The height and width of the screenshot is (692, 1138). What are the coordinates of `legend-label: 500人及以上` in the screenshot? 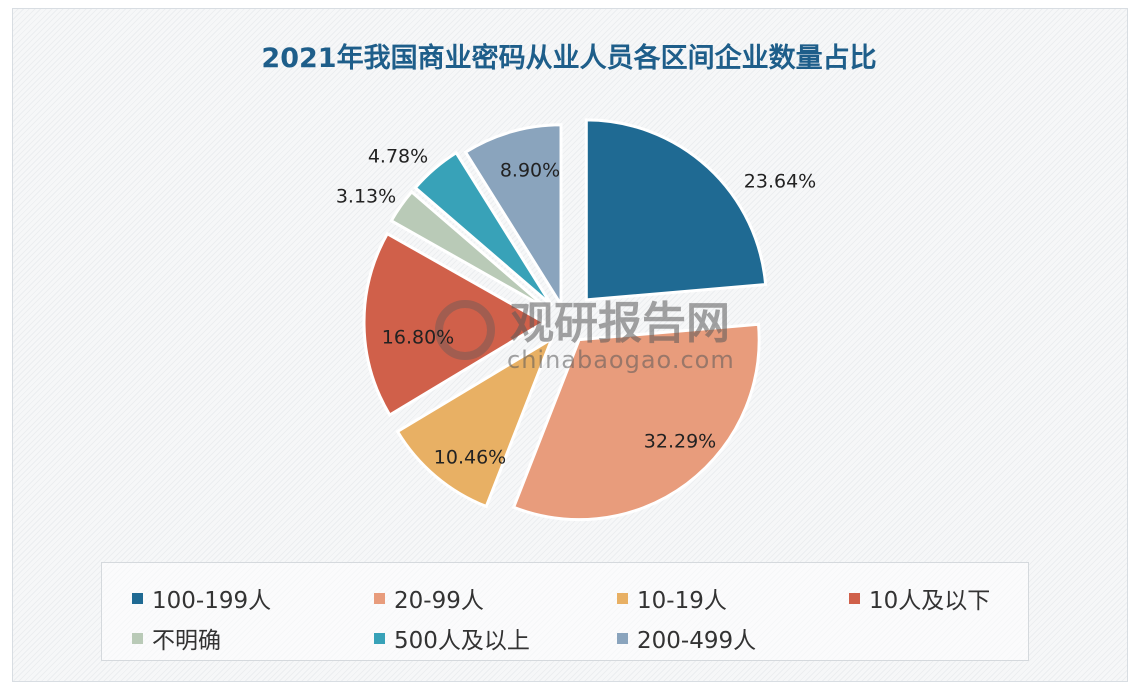 It's located at (462, 641).